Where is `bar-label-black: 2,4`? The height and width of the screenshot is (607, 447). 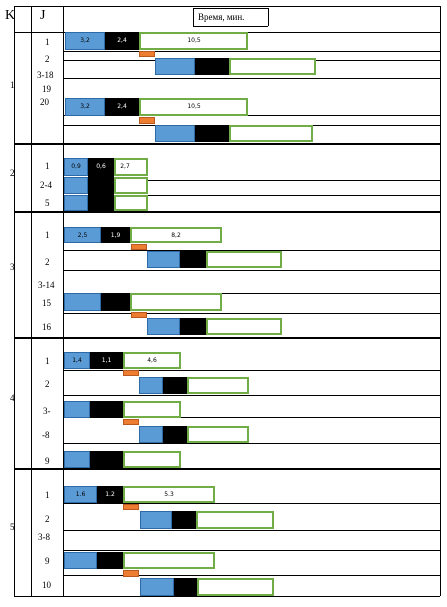
bar-label-black: 2,4 is located at coordinates (122, 106).